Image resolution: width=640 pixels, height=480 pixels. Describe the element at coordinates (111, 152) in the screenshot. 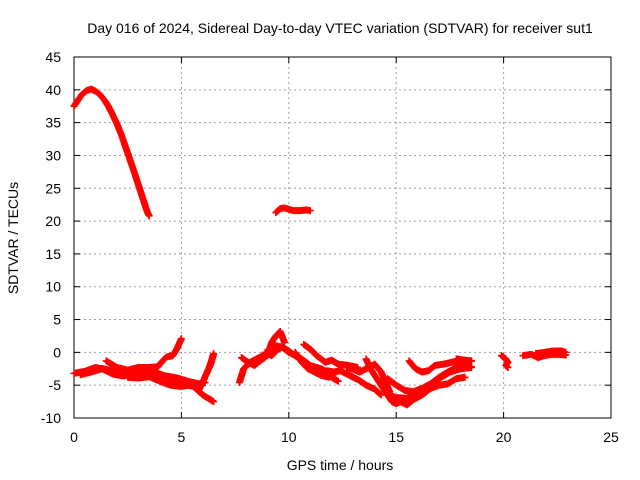

I see `series-arc-high-early` at that location.